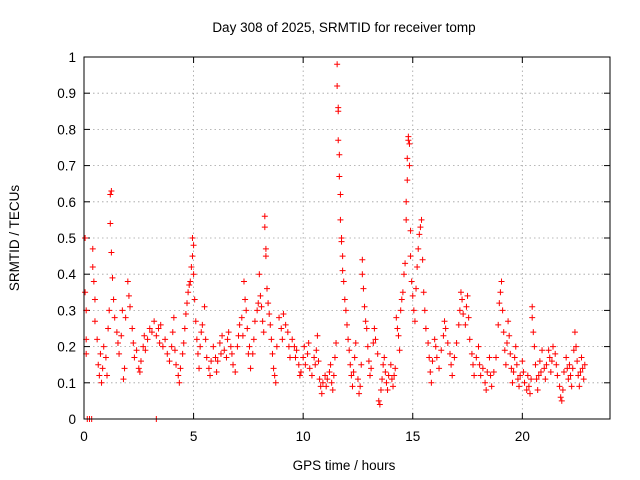 The width and height of the screenshot is (640, 480). What do you see at coordinates (84, 436) in the screenshot?
I see `x-tick-label: 0` at bounding box center [84, 436].